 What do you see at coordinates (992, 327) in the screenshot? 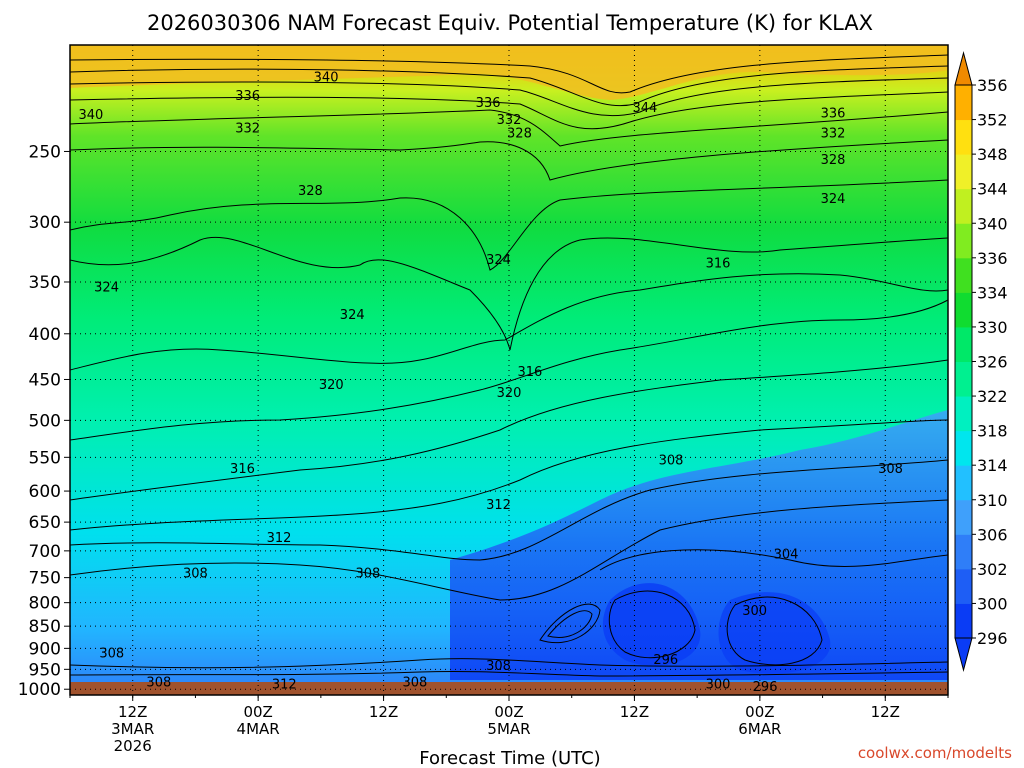
I see `colorbar-label: 330` at bounding box center [992, 327].